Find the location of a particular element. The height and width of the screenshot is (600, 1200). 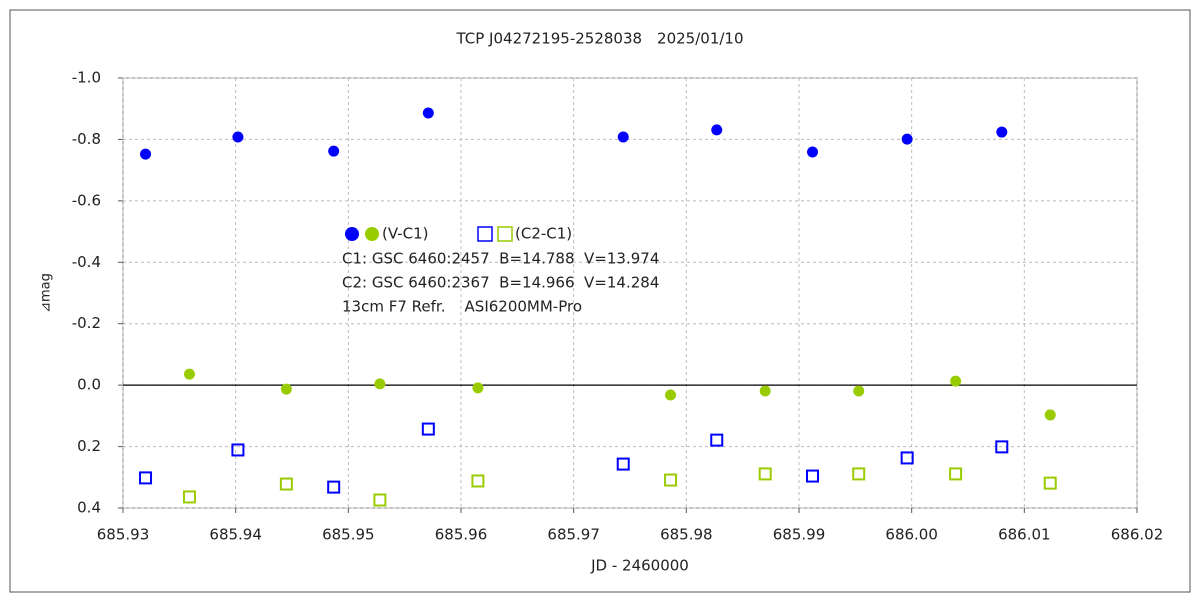

x-tick-label: 685.97 is located at coordinates (573, 535).